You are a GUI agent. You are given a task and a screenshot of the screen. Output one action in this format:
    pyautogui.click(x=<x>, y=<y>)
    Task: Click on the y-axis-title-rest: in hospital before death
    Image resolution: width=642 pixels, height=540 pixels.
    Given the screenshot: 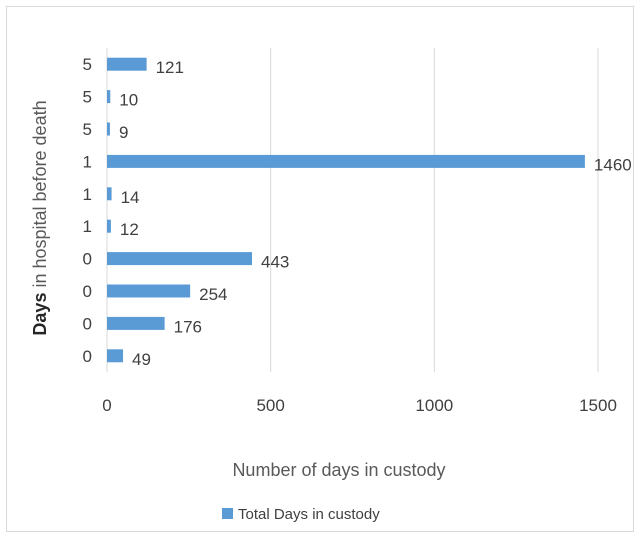 What is the action you would take?
    pyautogui.click(x=40, y=196)
    